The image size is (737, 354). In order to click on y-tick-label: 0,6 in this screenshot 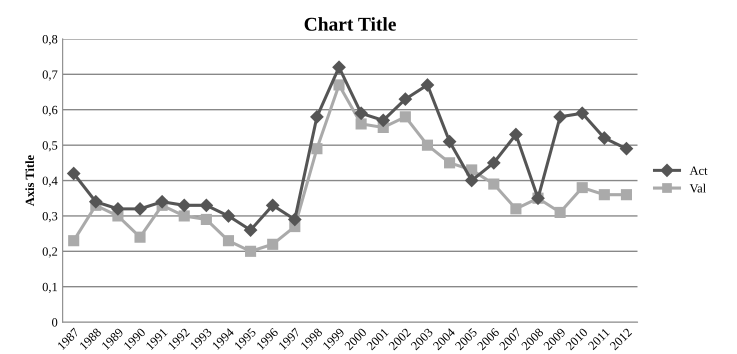, I will do `click(50, 111)`.